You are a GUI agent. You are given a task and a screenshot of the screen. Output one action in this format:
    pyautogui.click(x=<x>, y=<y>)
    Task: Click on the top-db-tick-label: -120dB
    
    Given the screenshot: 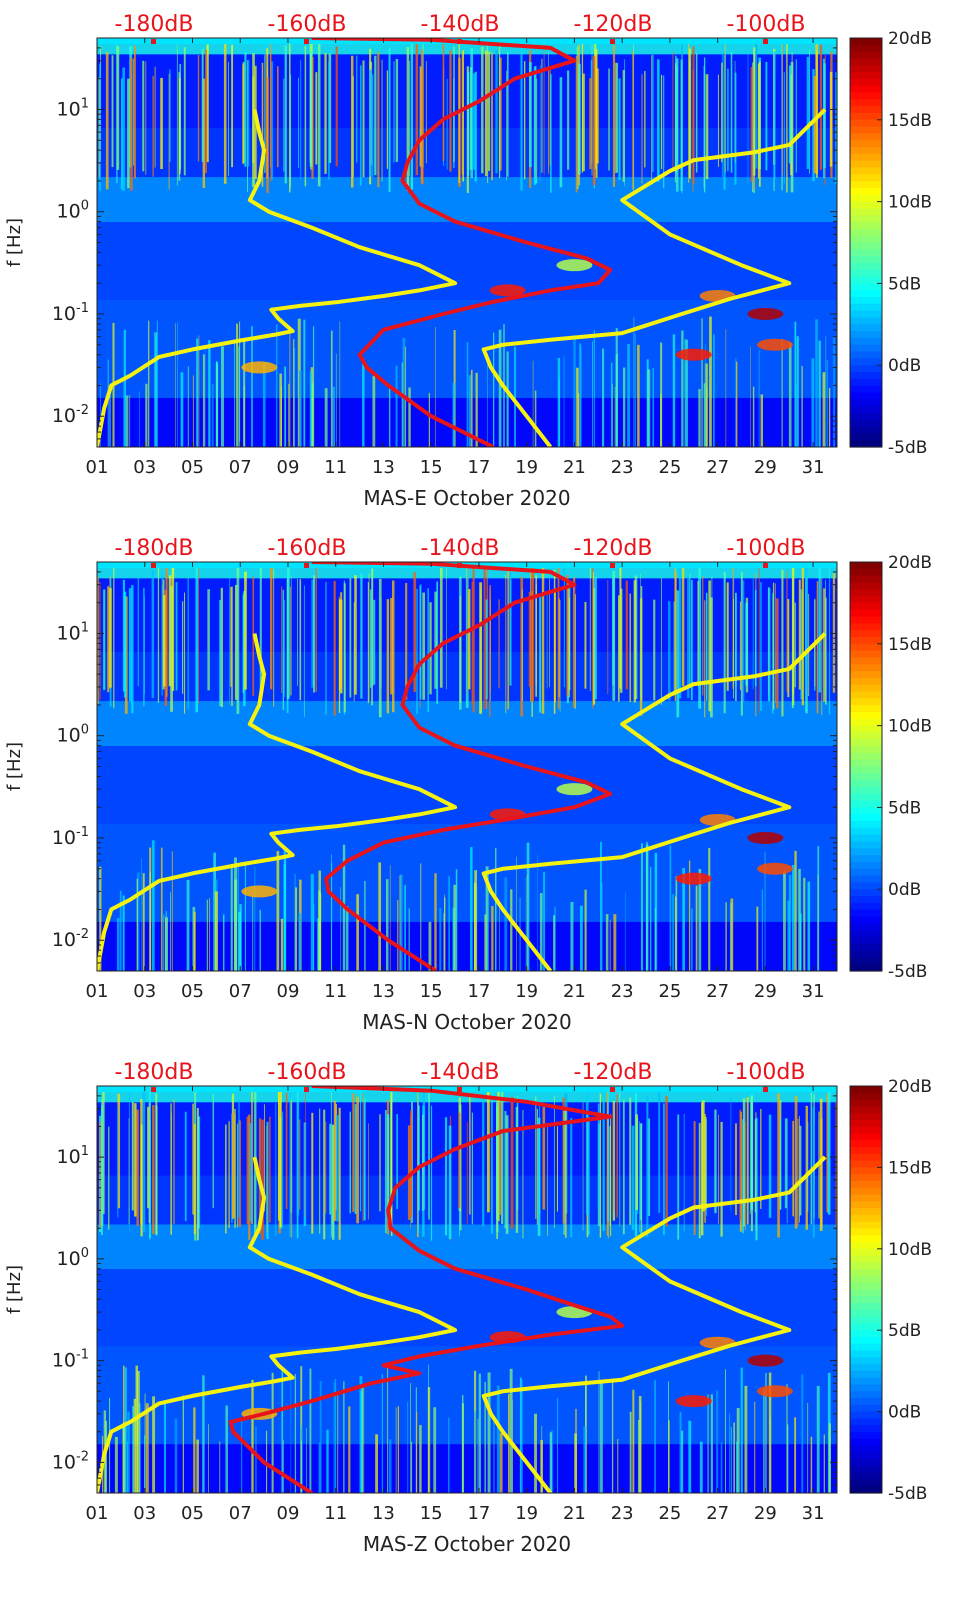 What is the action you would take?
    pyautogui.click(x=613, y=548)
    